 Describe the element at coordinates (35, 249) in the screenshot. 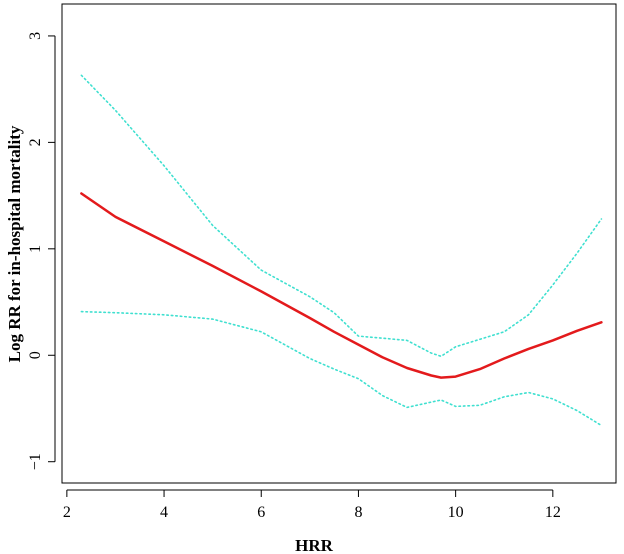

I see `y-tick-label: 1` at that location.